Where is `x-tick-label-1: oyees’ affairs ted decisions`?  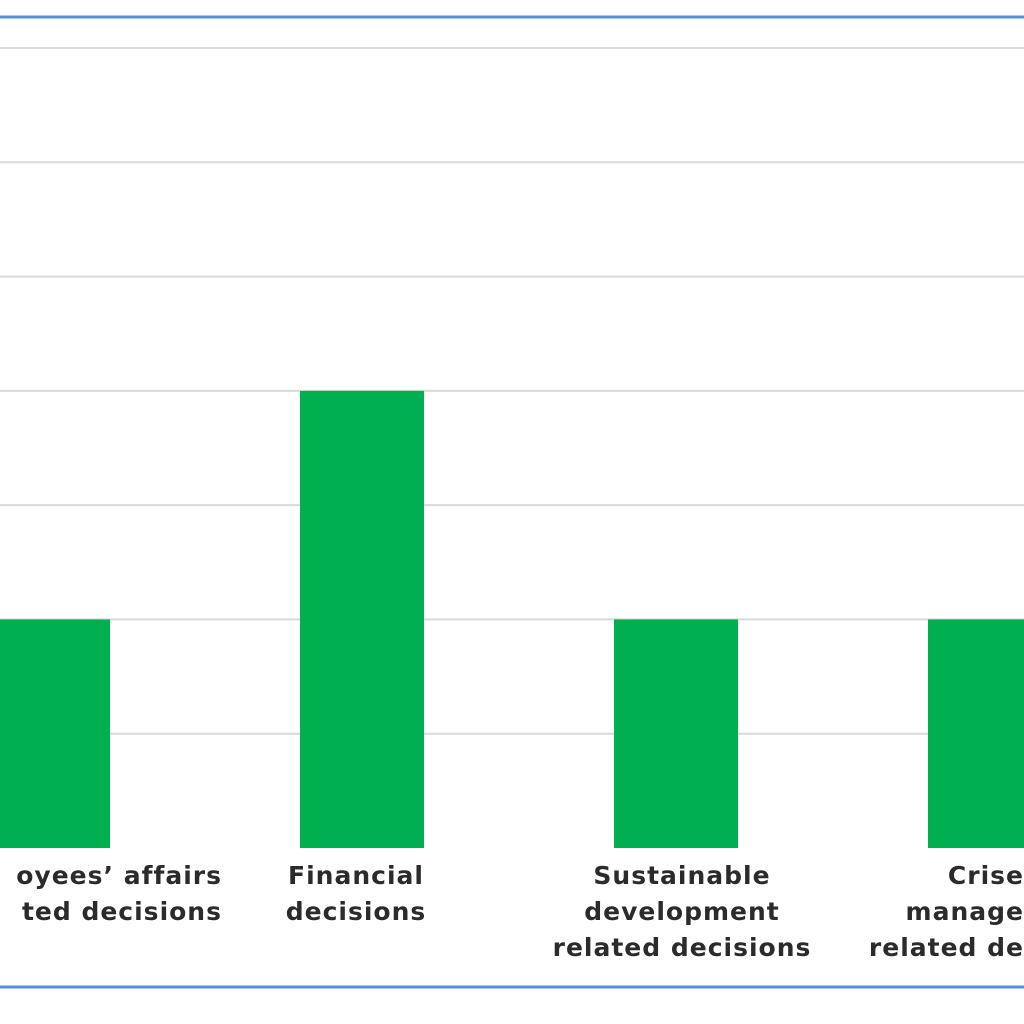 x-tick-label-1: oyees’ affairs ted decisions is located at coordinates (119, 893).